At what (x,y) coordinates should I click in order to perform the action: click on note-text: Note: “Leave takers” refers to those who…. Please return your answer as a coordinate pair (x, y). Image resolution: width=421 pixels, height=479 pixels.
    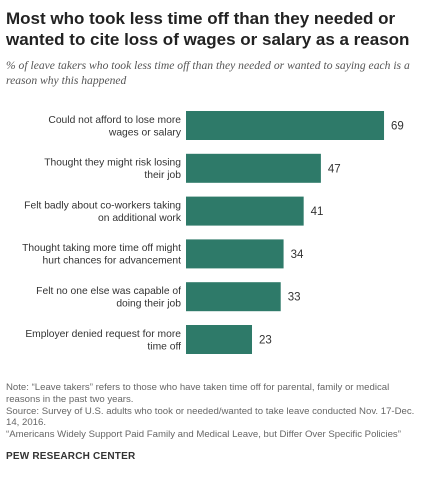
    Looking at the image, I should click on (198, 393).